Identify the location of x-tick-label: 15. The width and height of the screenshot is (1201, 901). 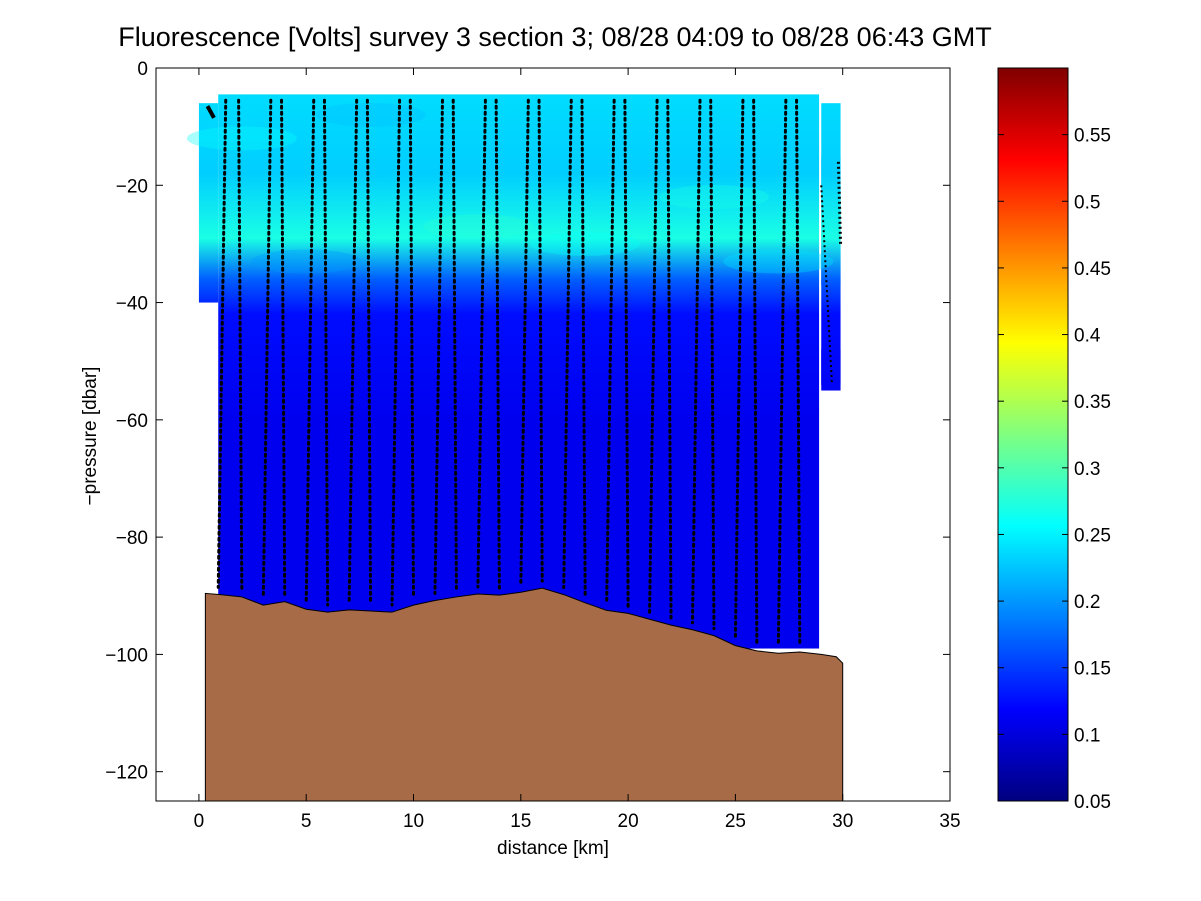
(520, 821).